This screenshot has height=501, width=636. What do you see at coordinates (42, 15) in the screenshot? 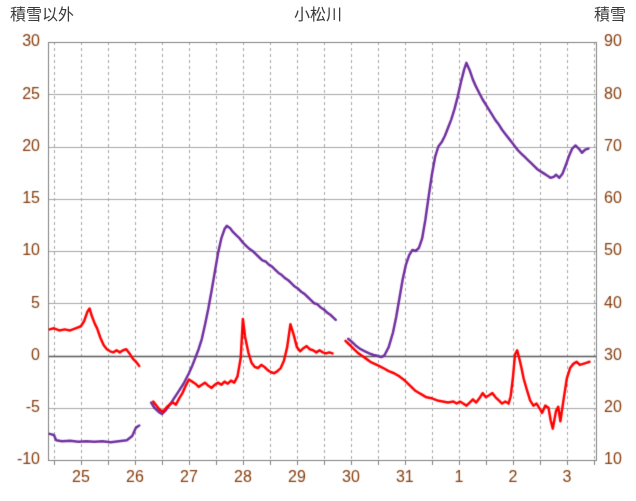
I see `left-axis-title: 積雪以外` at bounding box center [42, 15].